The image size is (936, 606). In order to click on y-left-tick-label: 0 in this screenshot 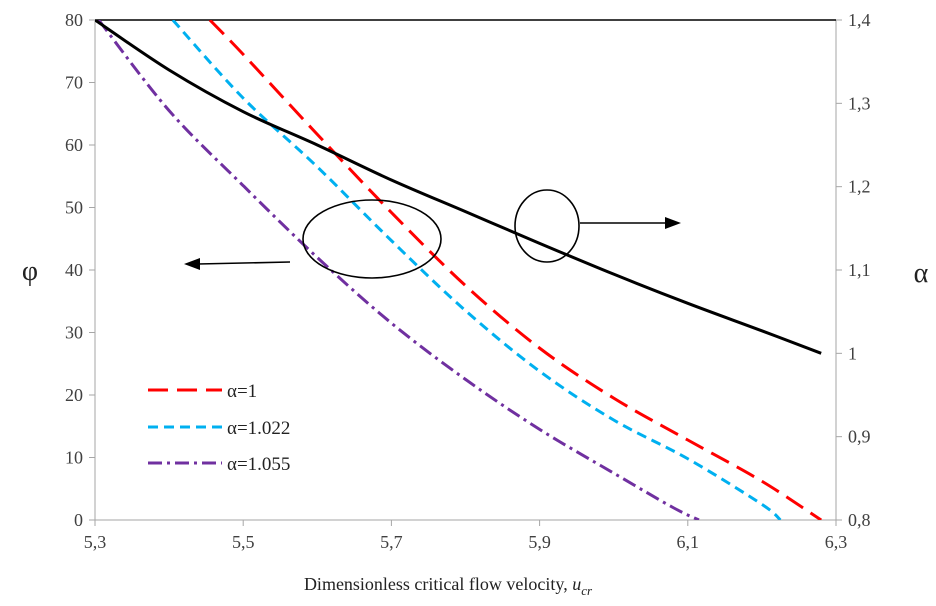, I will do `click(78, 520)`.